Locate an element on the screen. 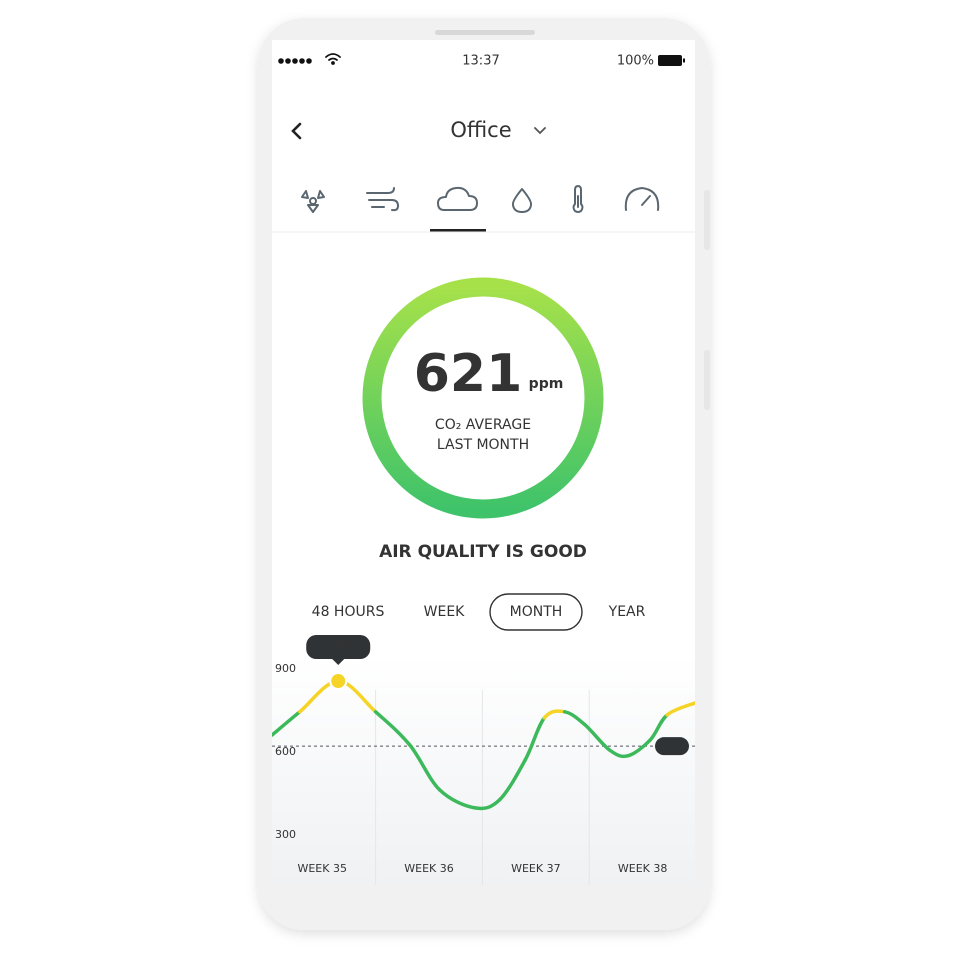 The height and width of the screenshot is (960, 960). gauge-unit: ppm is located at coordinates (546, 384).